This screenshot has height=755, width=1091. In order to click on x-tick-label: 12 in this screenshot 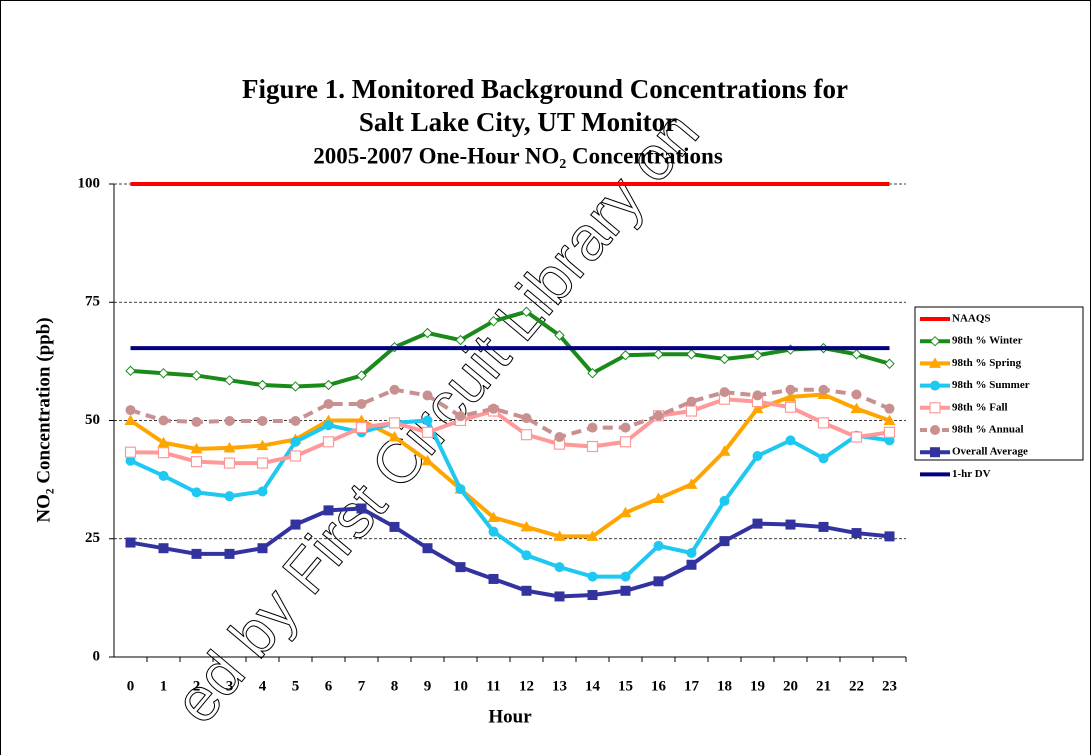, I will do `click(526, 686)`.